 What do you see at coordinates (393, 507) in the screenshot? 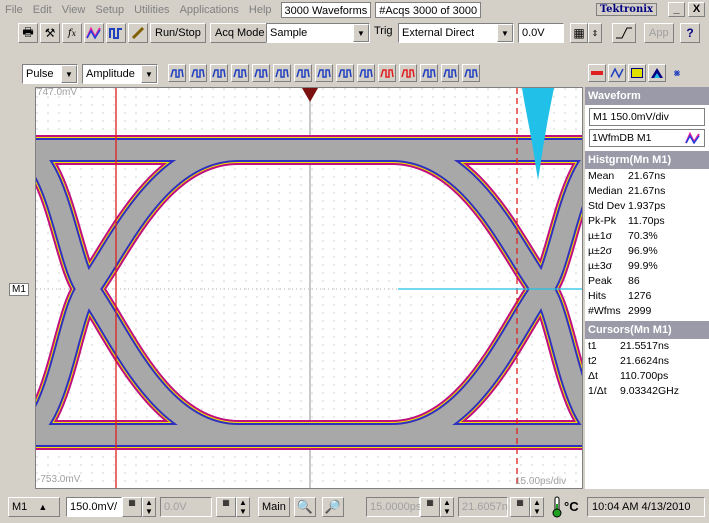
I see `horizontal-scale-field: 15.0000ps` at bounding box center [393, 507].